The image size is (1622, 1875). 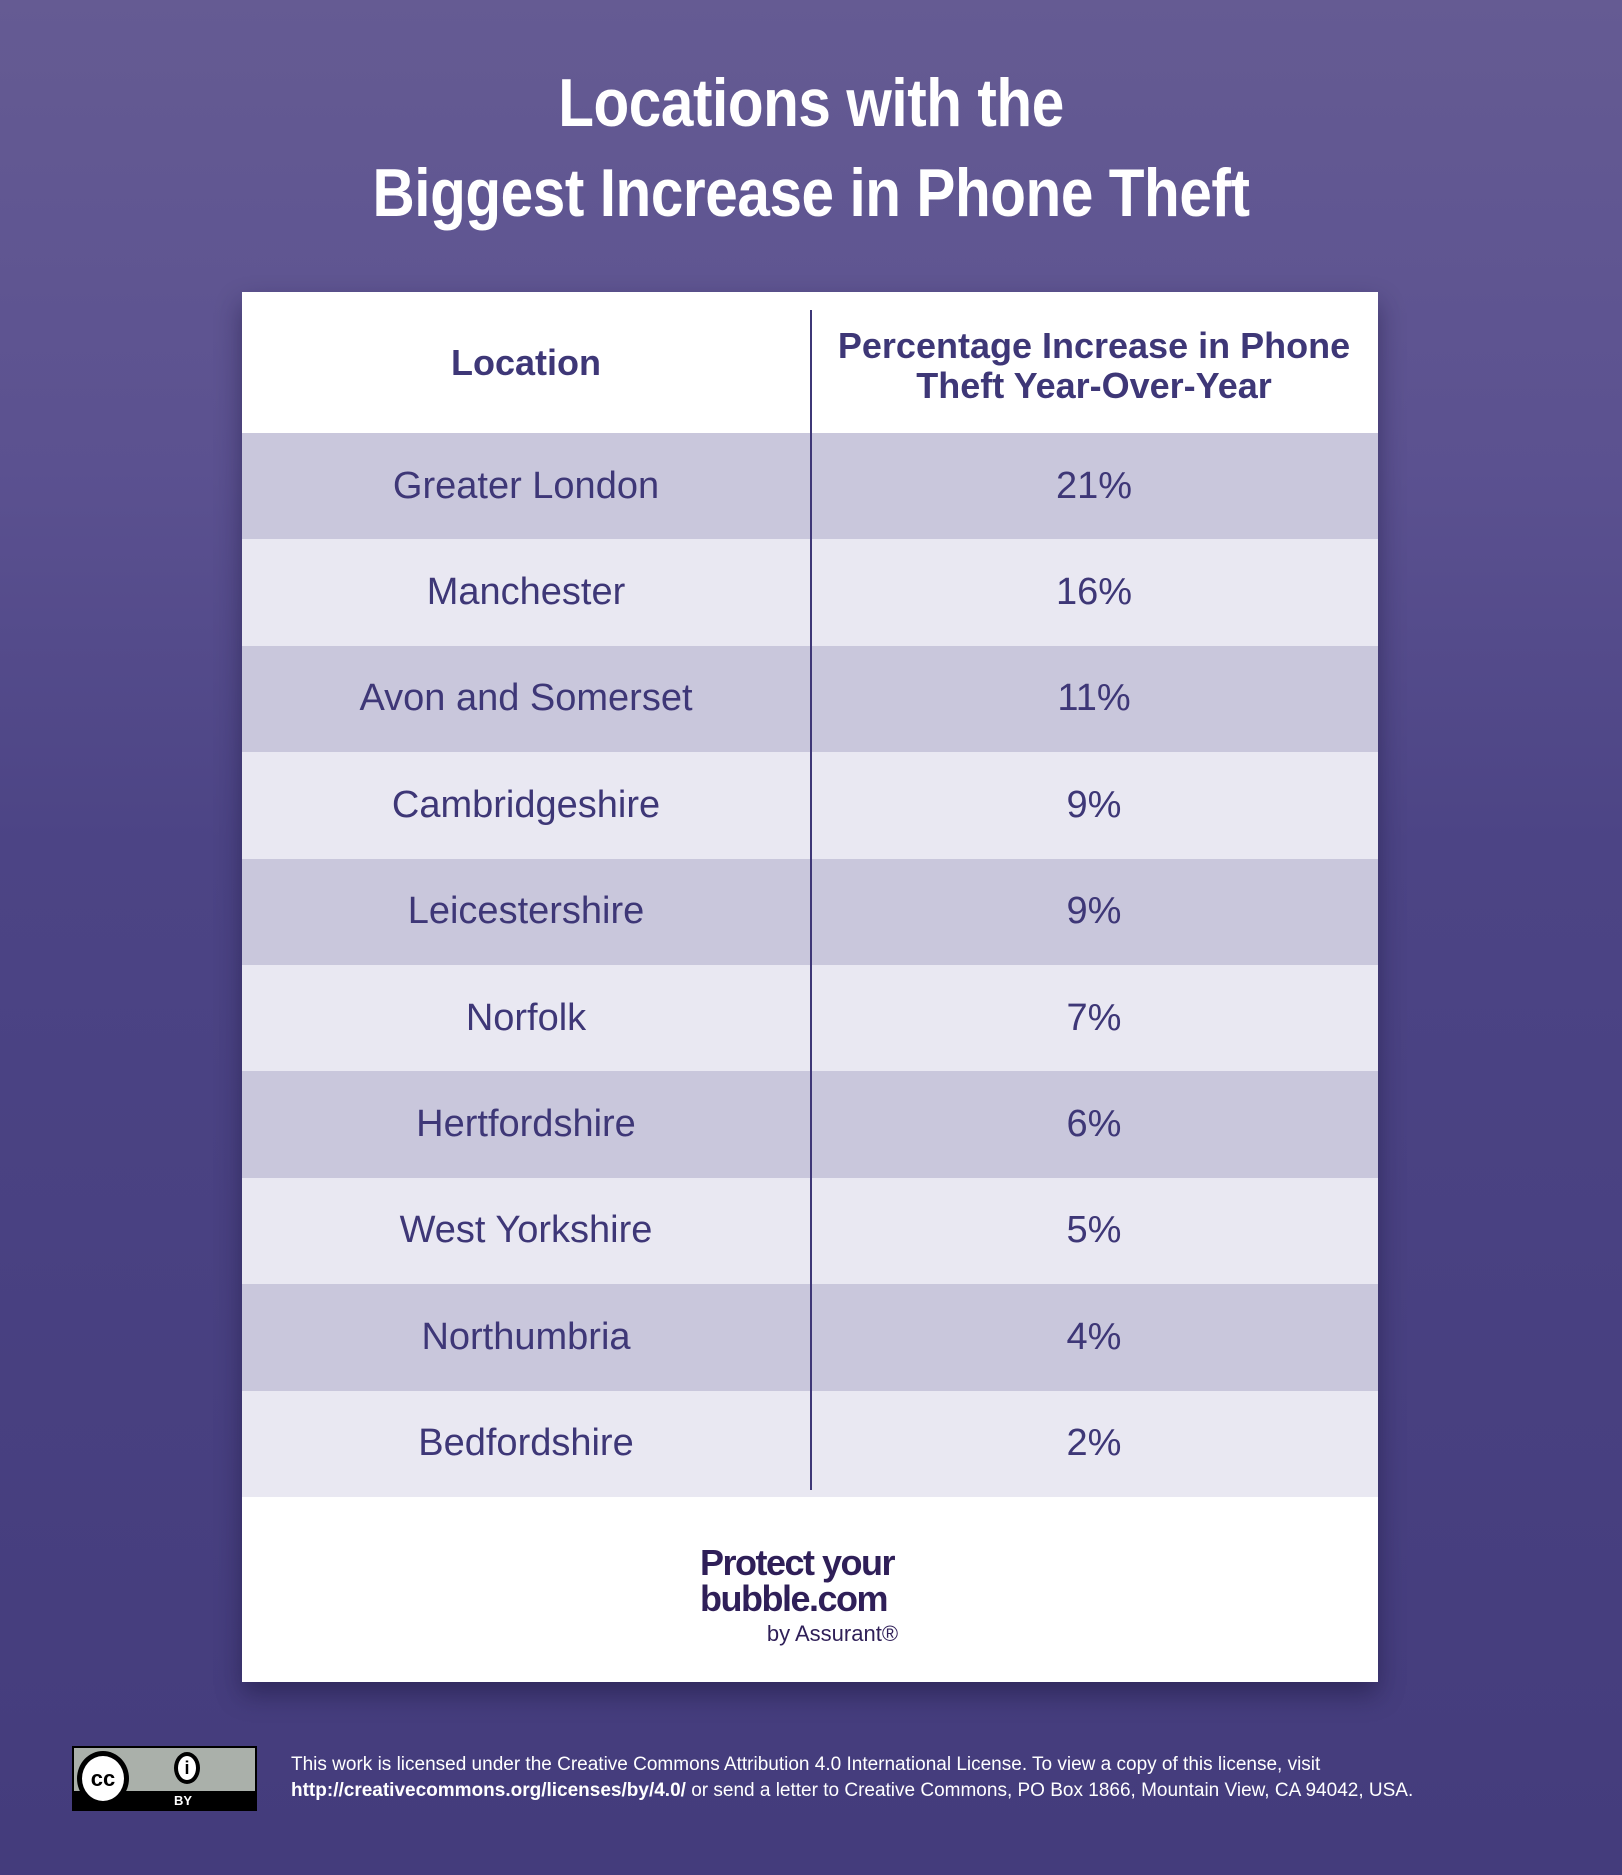 What do you see at coordinates (183, 1800) in the screenshot?
I see `by-label: BY` at bounding box center [183, 1800].